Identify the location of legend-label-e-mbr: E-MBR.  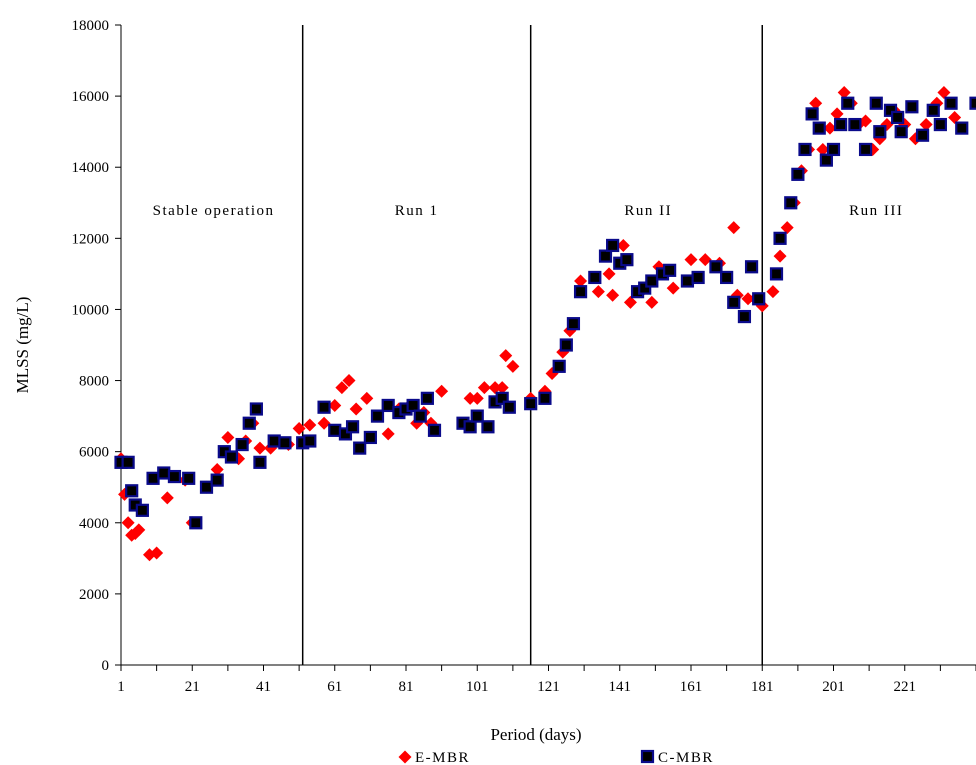
(442, 757).